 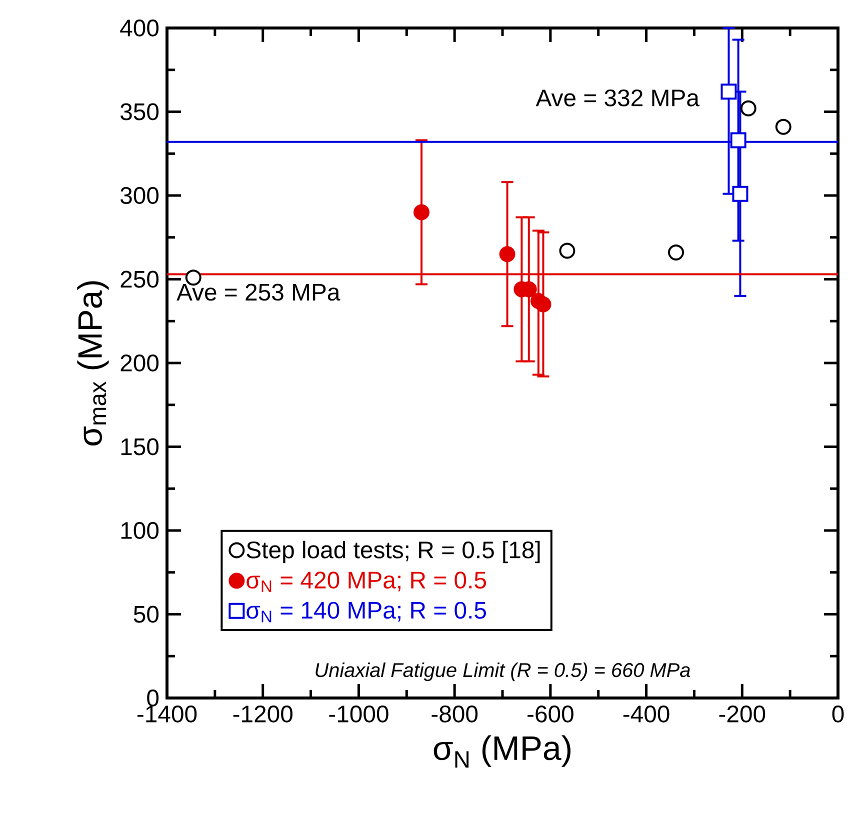 What do you see at coordinates (551, 714) in the screenshot?
I see `x-tick-label: -600` at bounding box center [551, 714].